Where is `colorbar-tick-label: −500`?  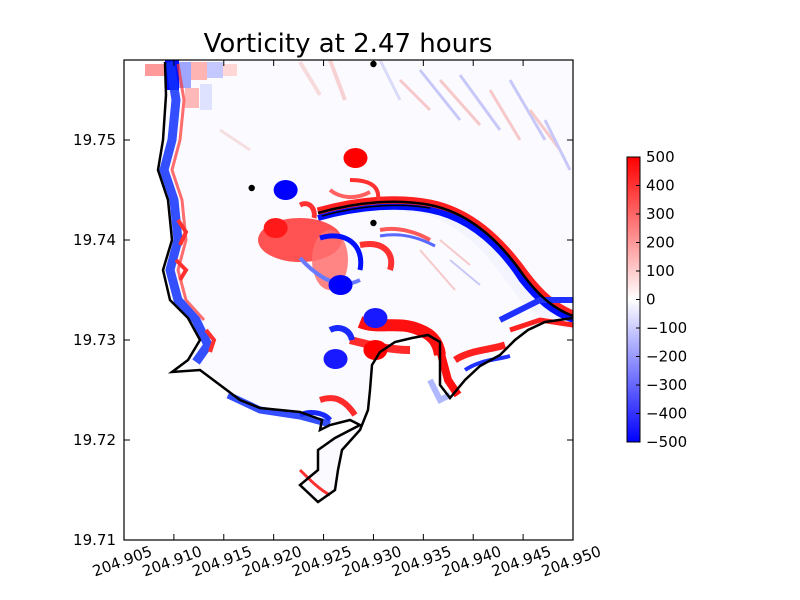 colorbar-tick-label: −500 is located at coordinates (666, 442).